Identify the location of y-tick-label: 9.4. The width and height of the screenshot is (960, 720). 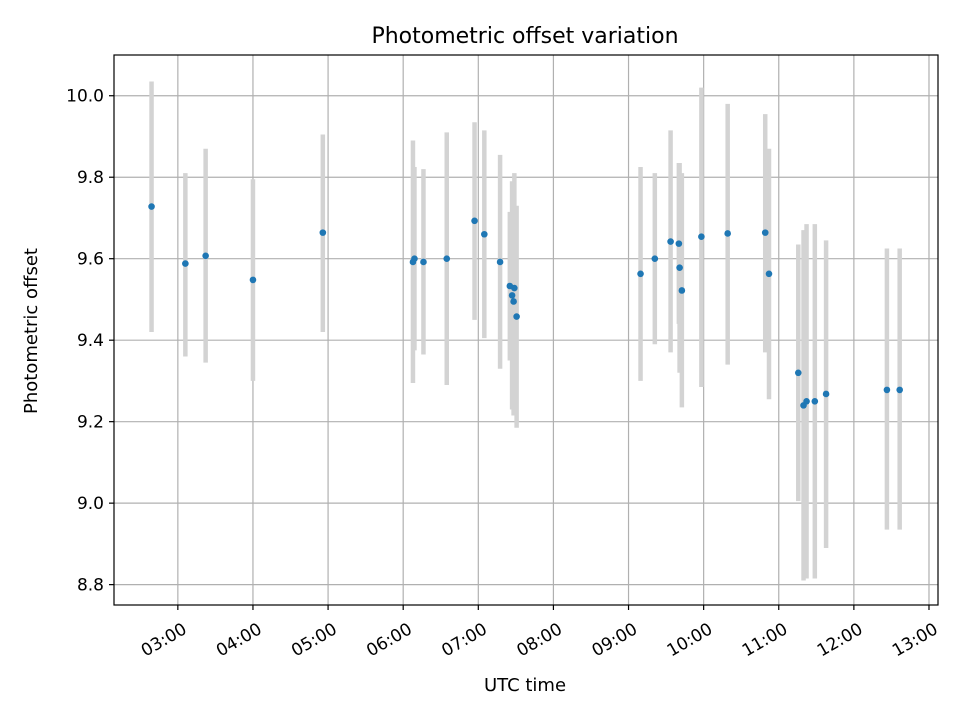
(90, 341).